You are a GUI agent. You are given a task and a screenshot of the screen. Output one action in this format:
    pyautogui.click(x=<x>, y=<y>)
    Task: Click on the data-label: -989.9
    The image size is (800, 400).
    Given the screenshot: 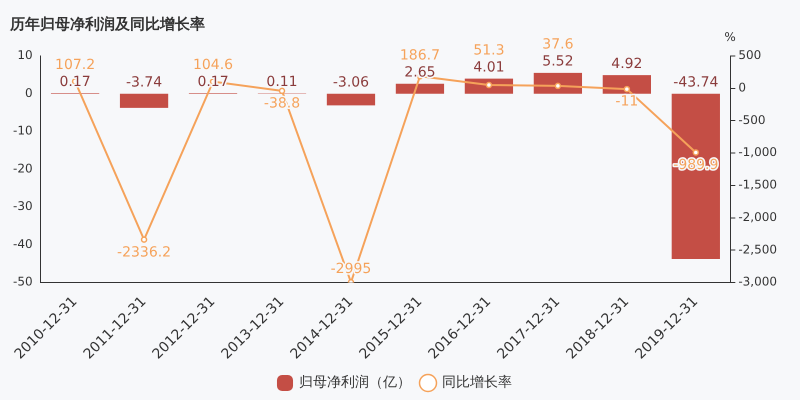 What is the action you would take?
    pyautogui.click(x=695, y=165)
    